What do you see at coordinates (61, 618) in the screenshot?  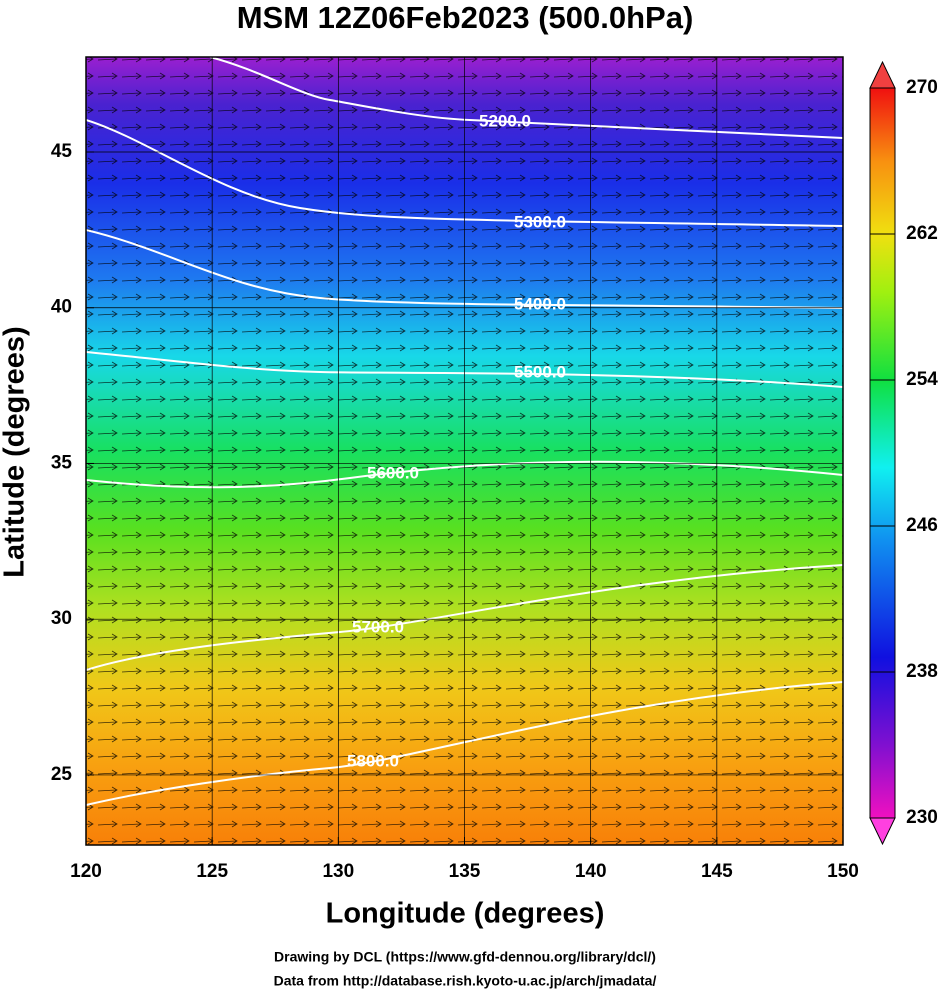 I see `y-tick-label: 30` at bounding box center [61, 618].